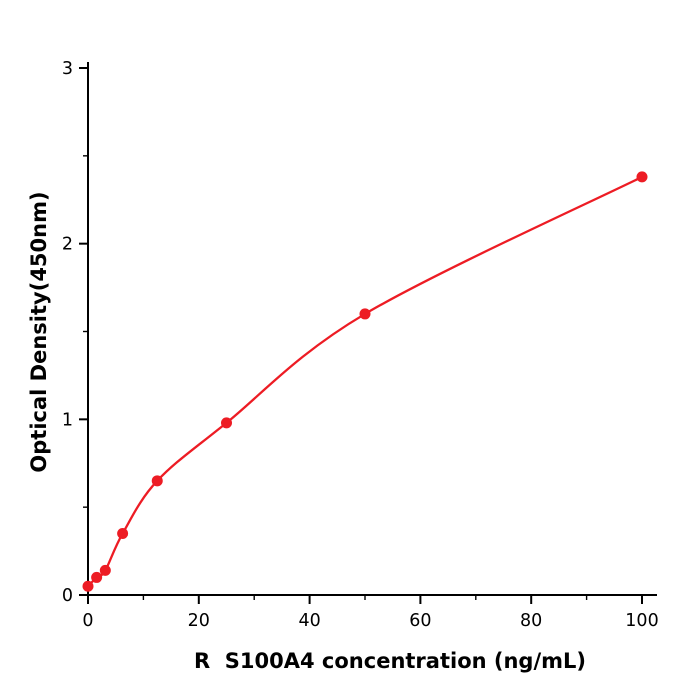  I want to click on x-tick-label: 40, so click(309, 621).